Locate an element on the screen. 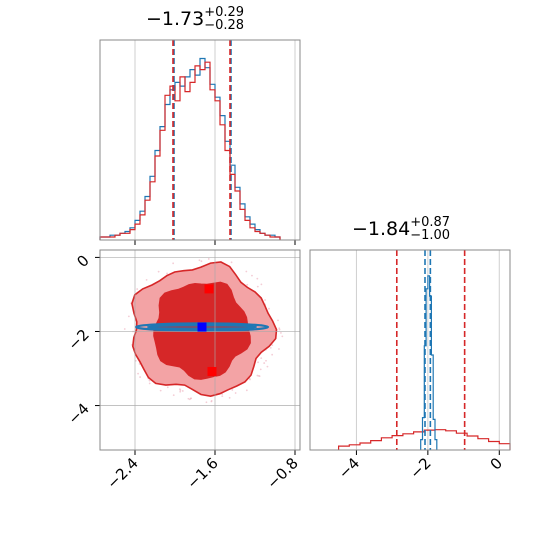  panel-2-plot-area is located at coordinates (200, 350).